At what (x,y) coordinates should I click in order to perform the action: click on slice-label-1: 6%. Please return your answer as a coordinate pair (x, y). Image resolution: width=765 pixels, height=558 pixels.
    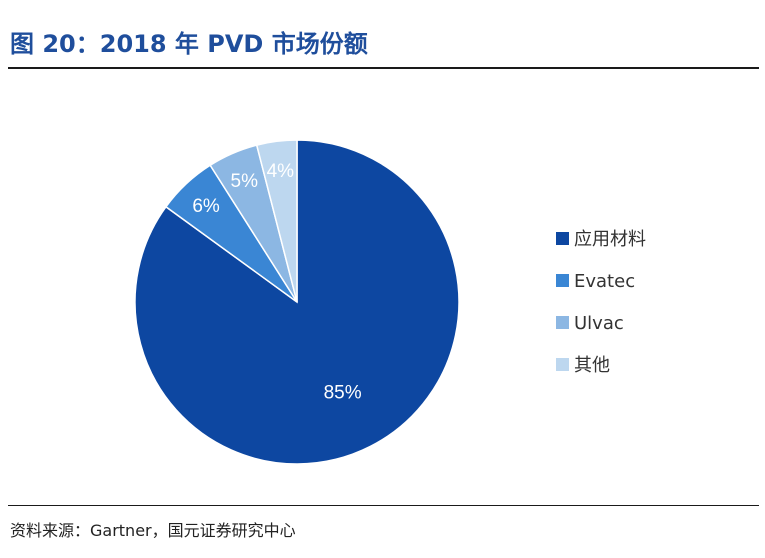
    Looking at the image, I should click on (206, 206).